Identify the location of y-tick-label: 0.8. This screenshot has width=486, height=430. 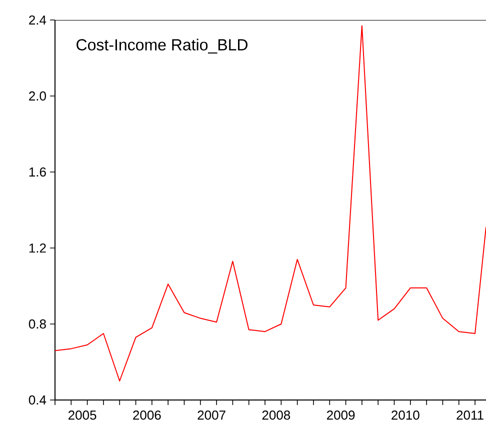
(37, 324).